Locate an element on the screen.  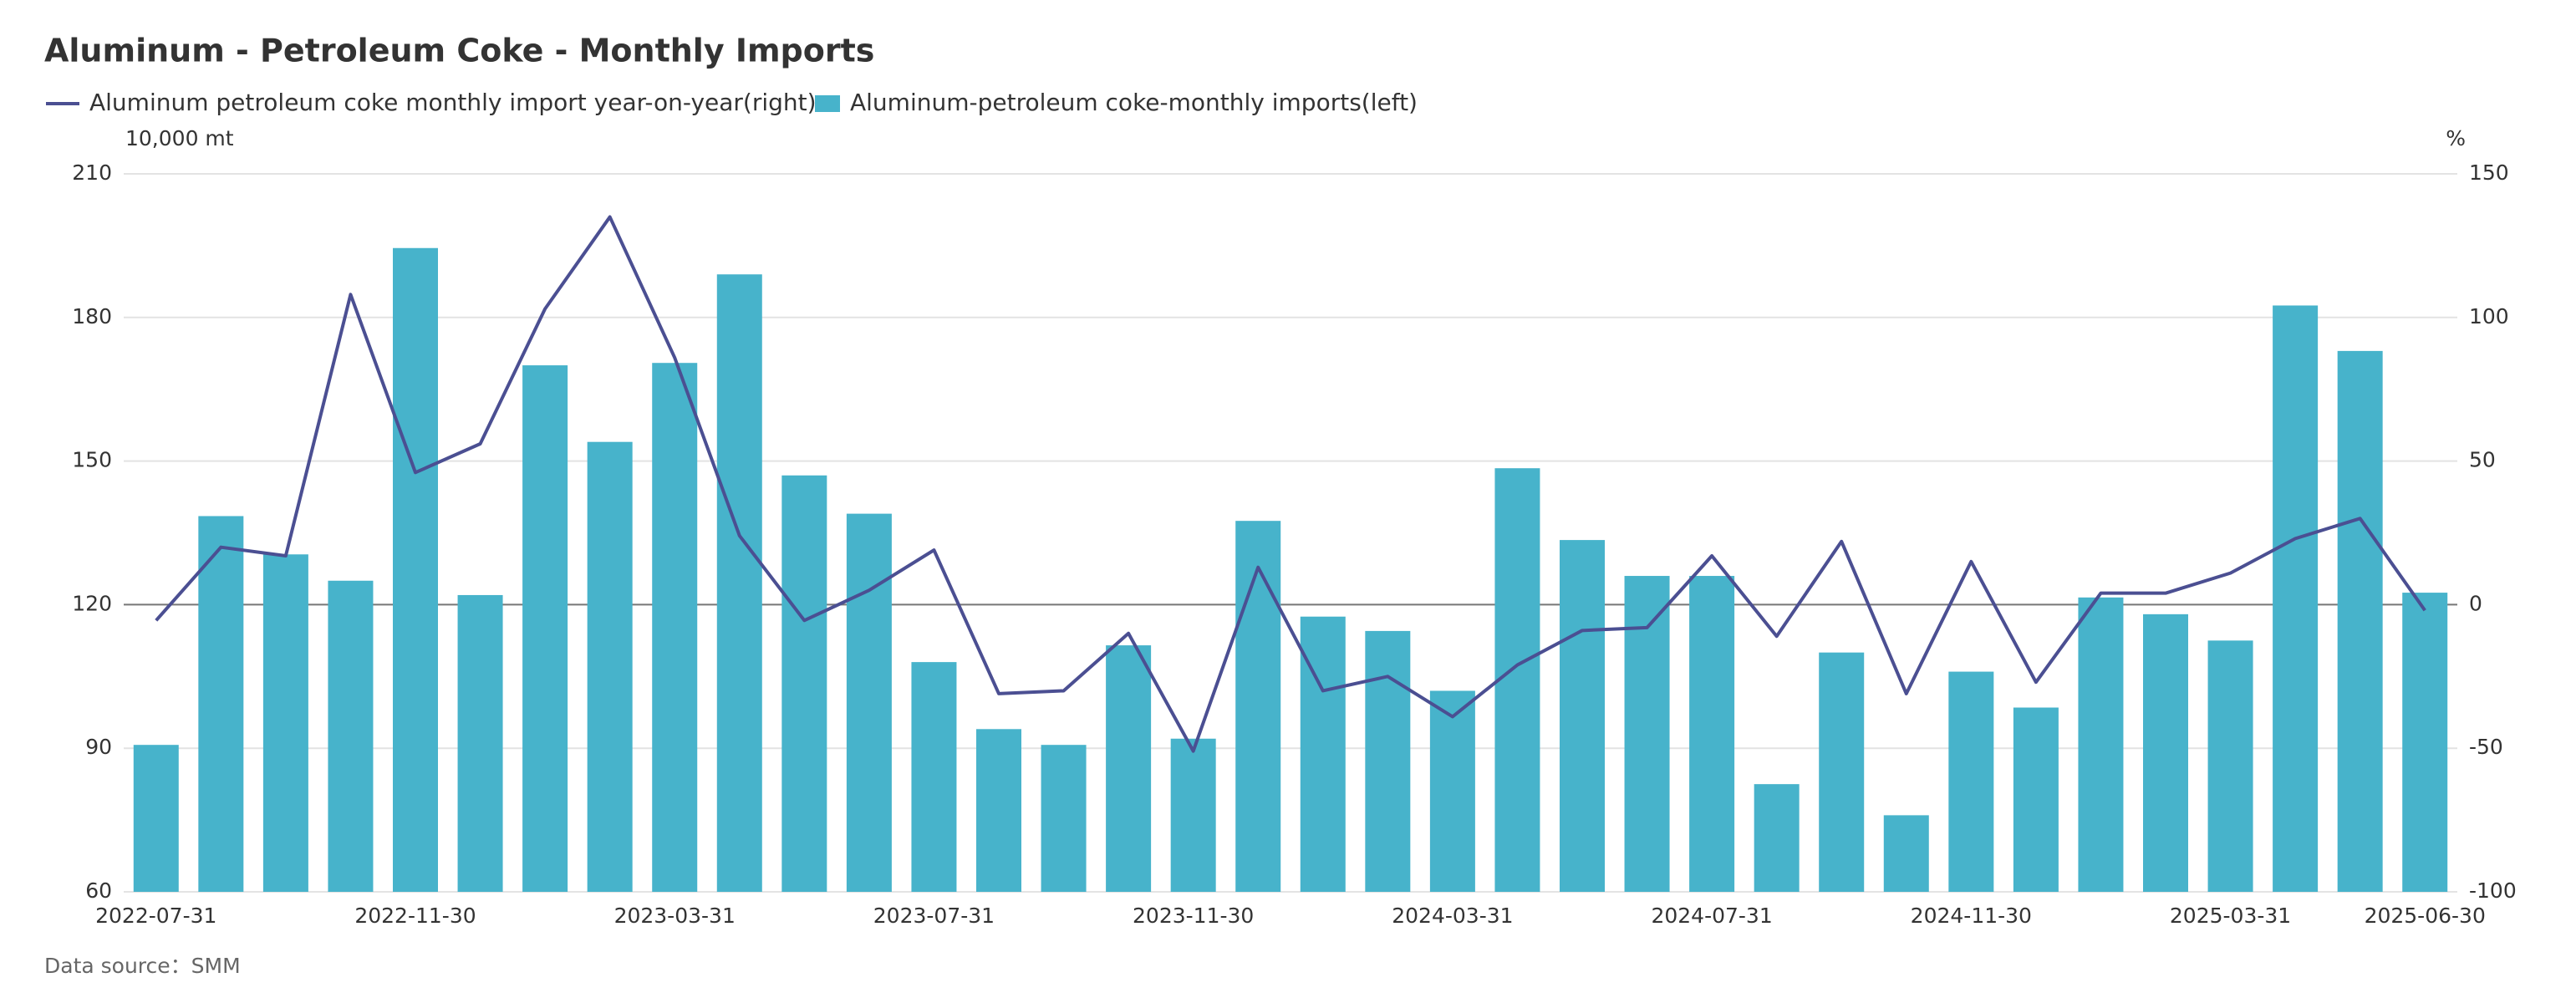
x-tick-label: 2025-06-30 is located at coordinates (2425, 916).